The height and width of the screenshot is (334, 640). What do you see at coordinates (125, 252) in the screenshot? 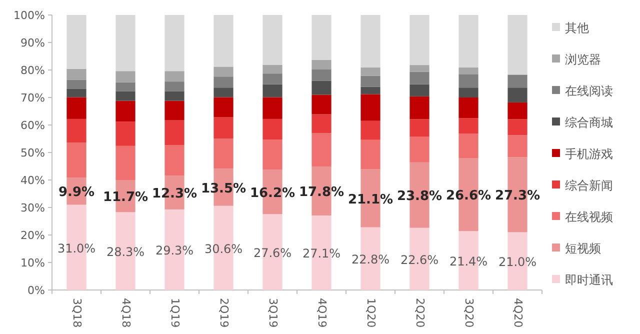
I see `data-label: 28.3%` at bounding box center [125, 252].